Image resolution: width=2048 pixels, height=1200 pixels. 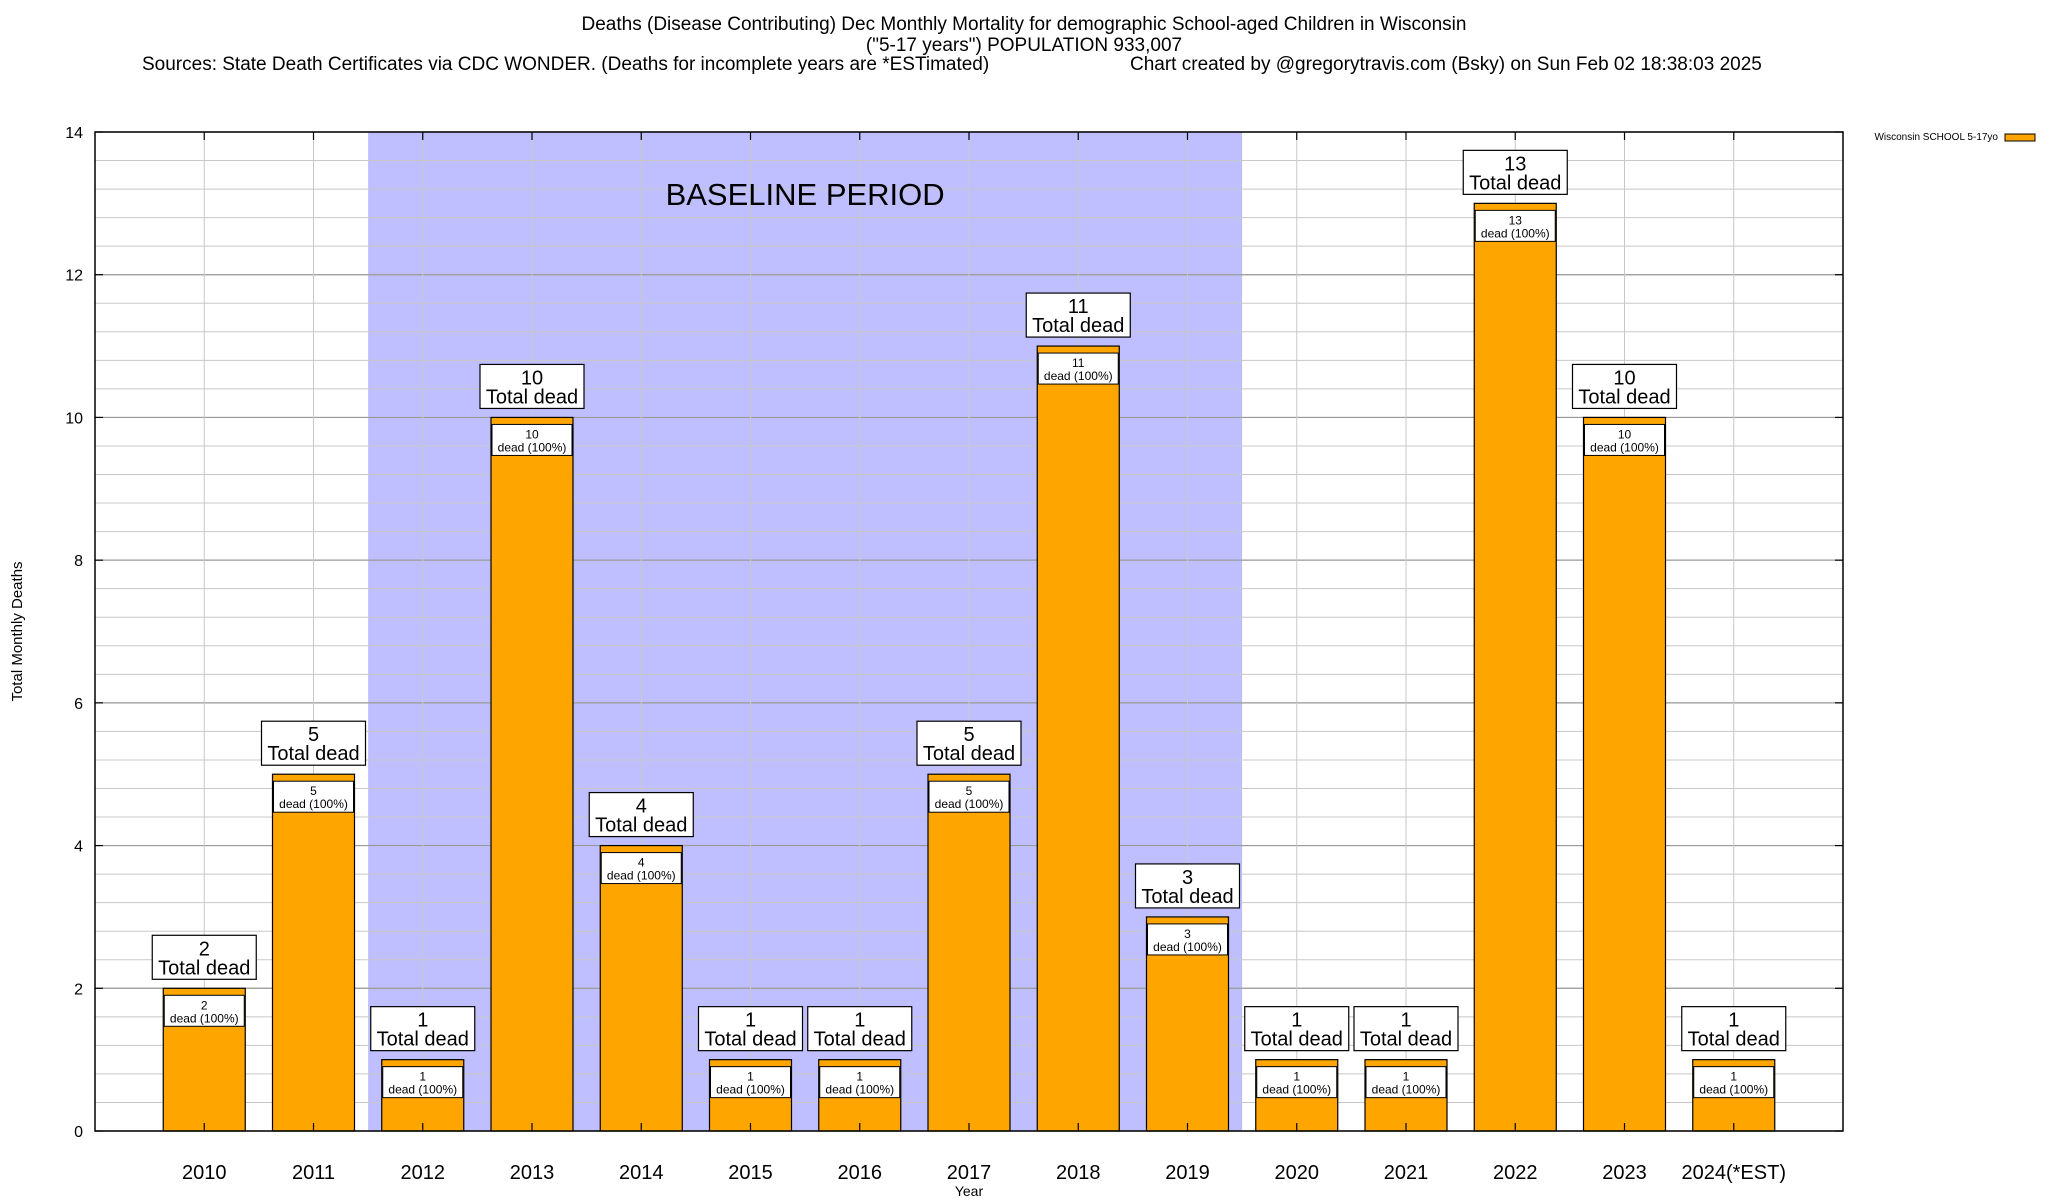 What do you see at coordinates (969, 1191) in the screenshot?
I see `x-axis-label: Year` at bounding box center [969, 1191].